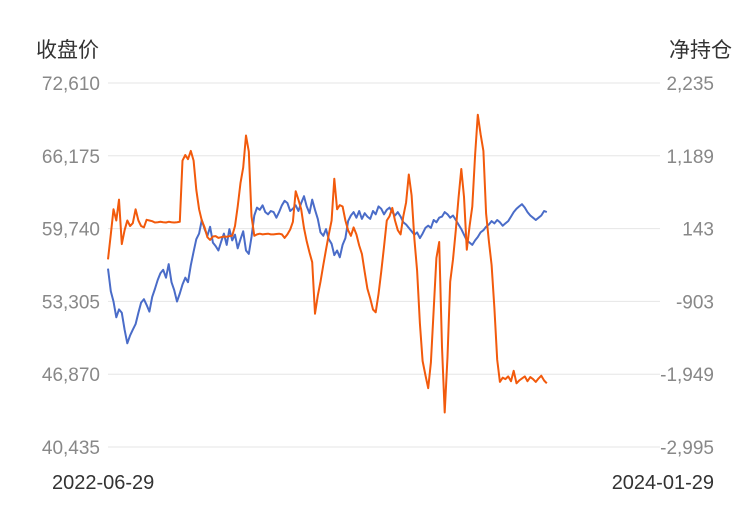 This screenshot has width=750, height=510. What do you see at coordinates (67, 50) in the screenshot?
I see `left-axis-title: 收盘价` at bounding box center [67, 50].